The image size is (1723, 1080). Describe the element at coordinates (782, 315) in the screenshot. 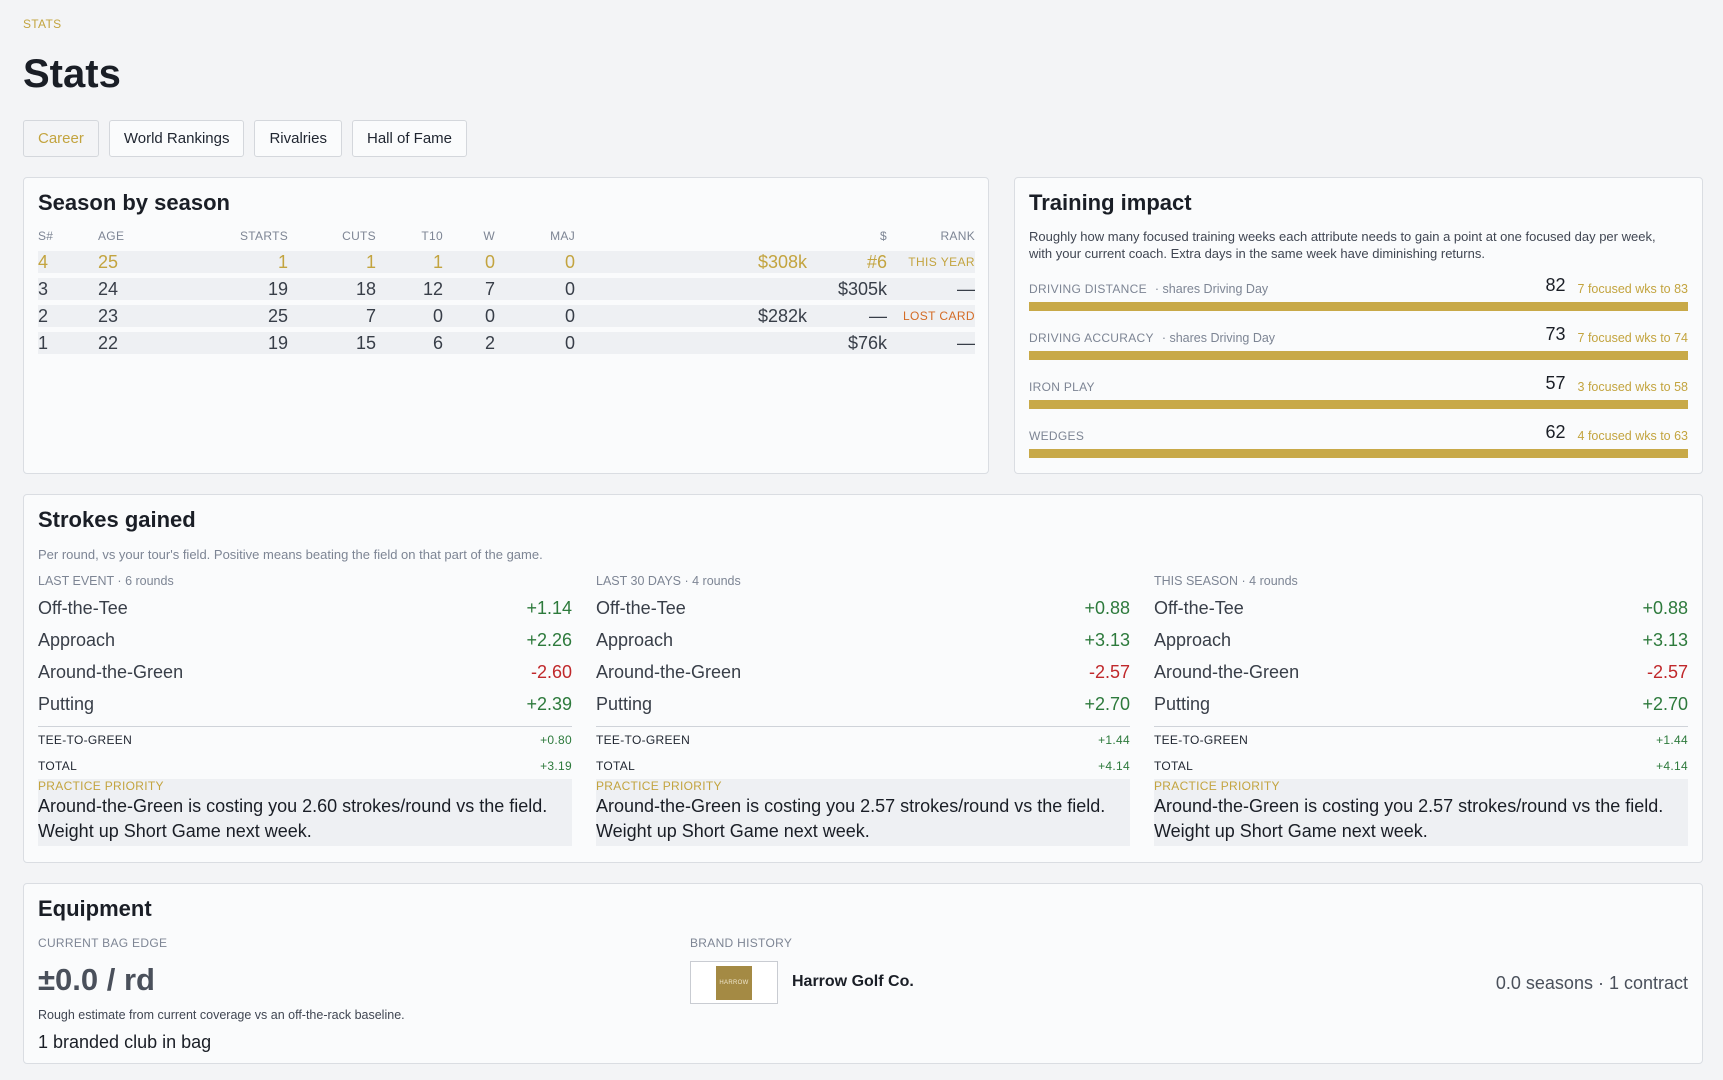

I see `season-money: $282k` at that location.